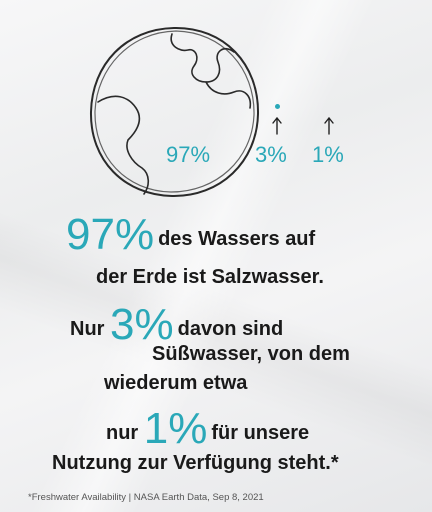 This screenshot has width=432, height=512. Describe the element at coordinates (195, 463) in the screenshot. I see `headline-line-7: Nutzung zur Verfügung steht.*` at that location.